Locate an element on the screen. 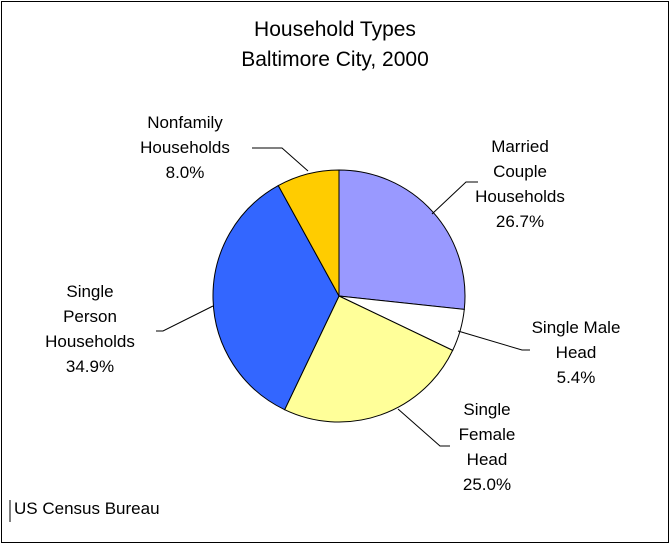 Image resolution: width=670 pixels, height=544 pixels. slice-value-label: 26.7% is located at coordinates (520, 221).